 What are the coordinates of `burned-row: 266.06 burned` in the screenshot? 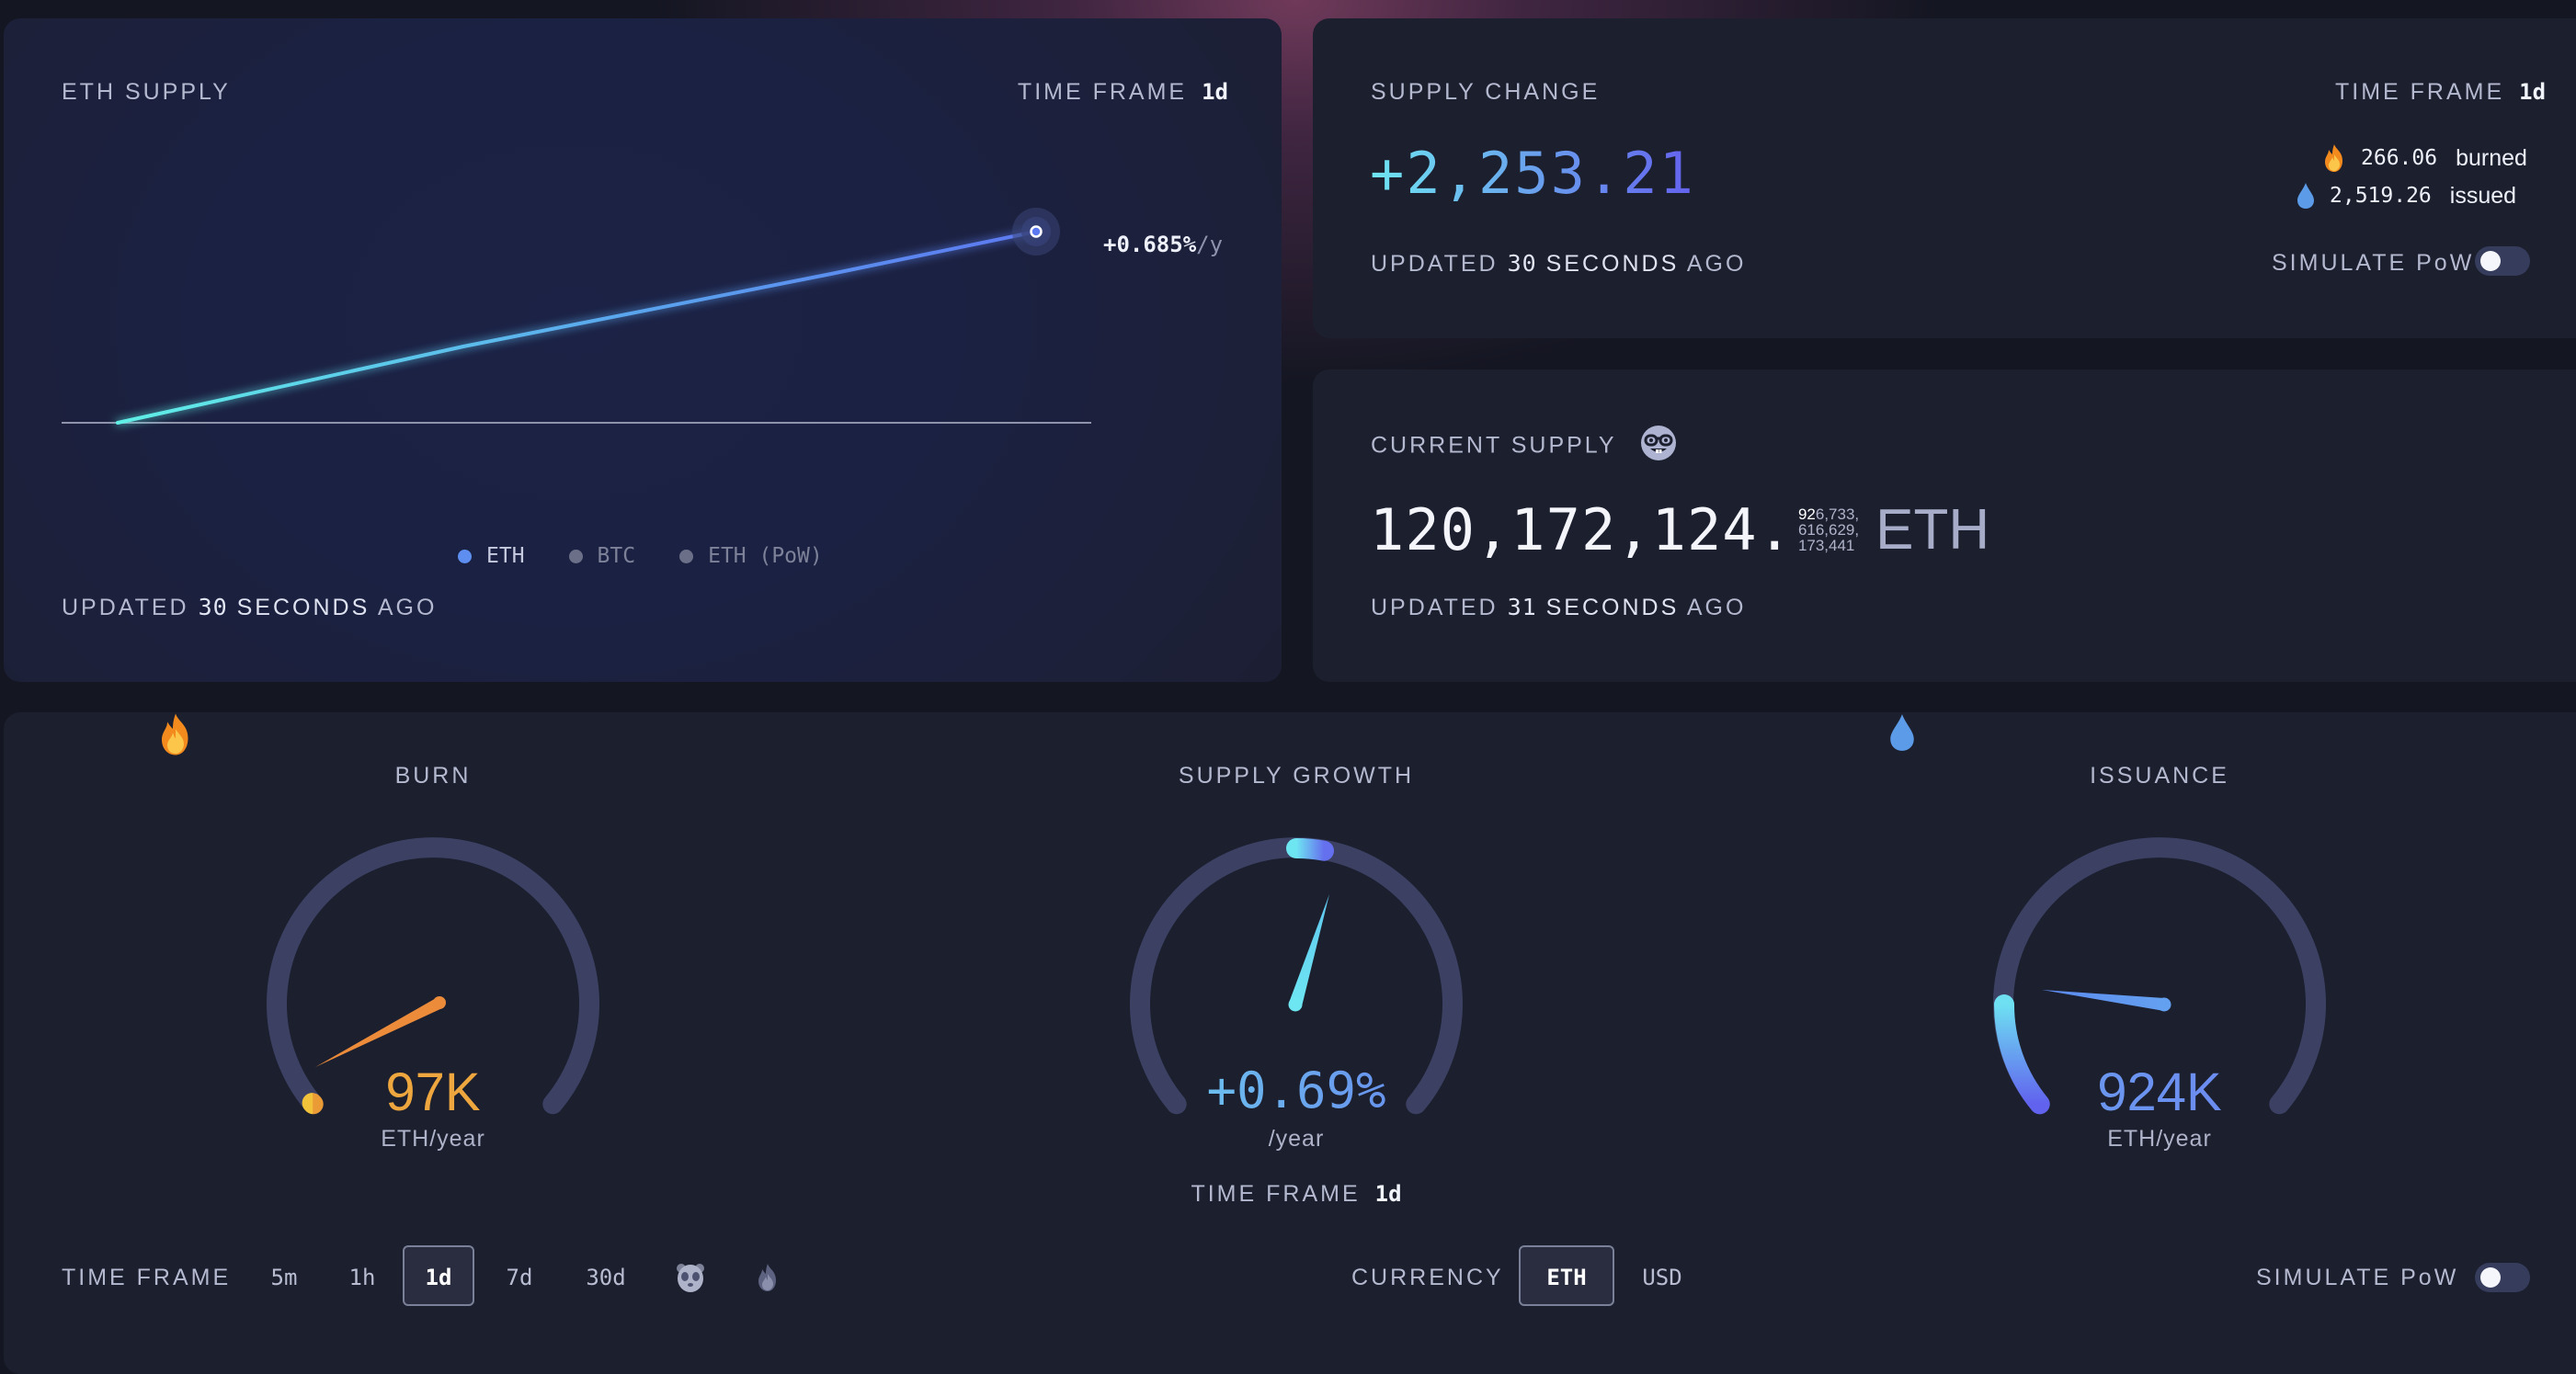 It's located at (2423, 158).